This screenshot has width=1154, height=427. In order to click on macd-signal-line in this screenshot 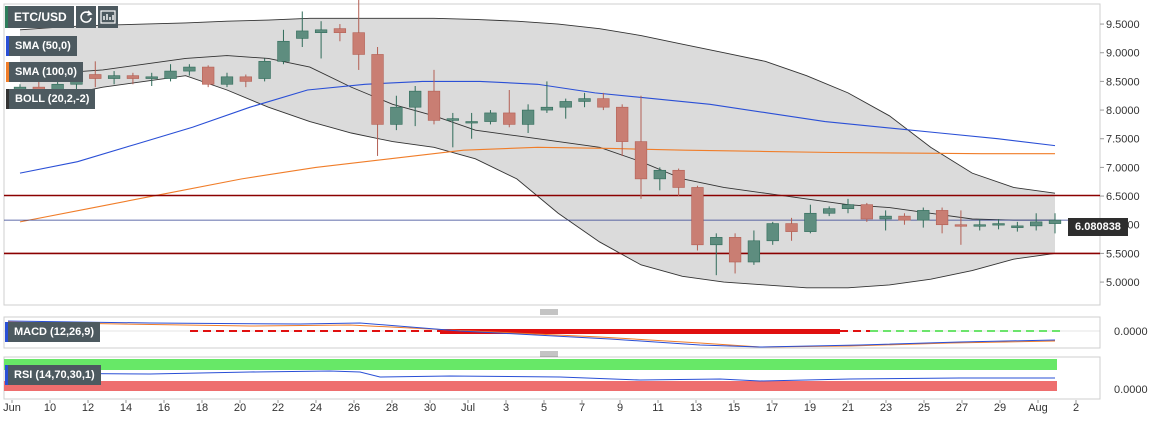, I will do `click(531, 334)`.